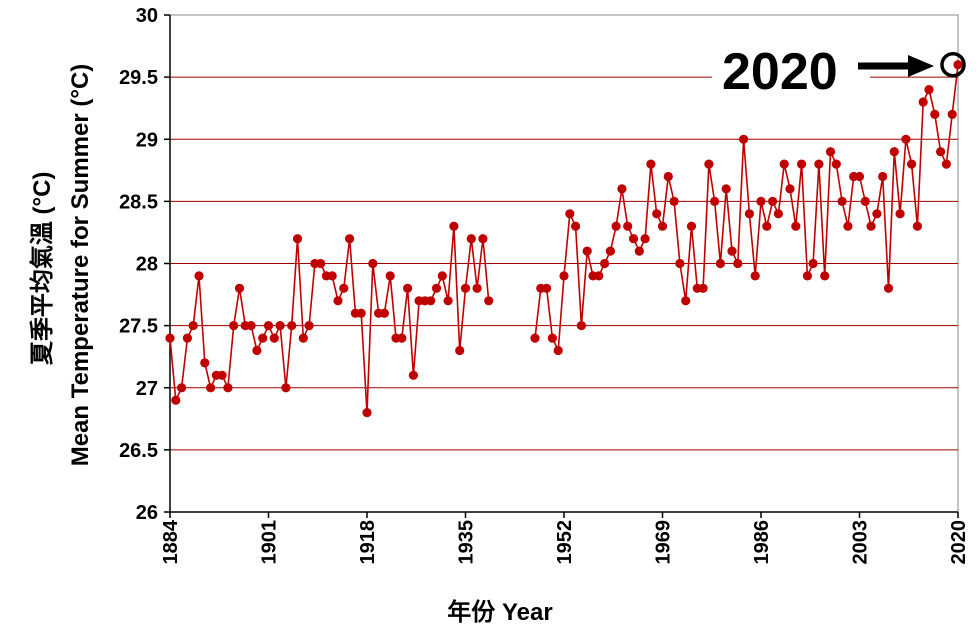 The height and width of the screenshot is (638, 976). What do you see at coordinates (147, 140) in the screenshot?
I see `y-tick-label: 29` at bounding box center [147, 140].